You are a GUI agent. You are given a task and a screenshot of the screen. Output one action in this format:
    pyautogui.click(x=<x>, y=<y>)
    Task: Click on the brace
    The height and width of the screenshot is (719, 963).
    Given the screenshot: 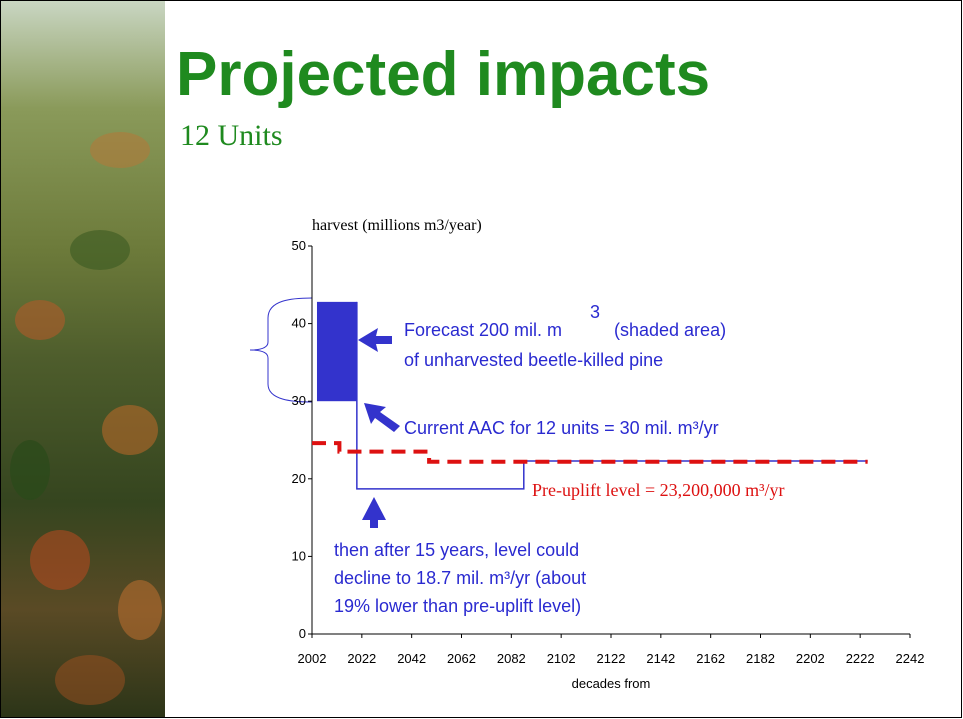 What is the action you would take?
    pyautogui.click(x=281, y=350)
    